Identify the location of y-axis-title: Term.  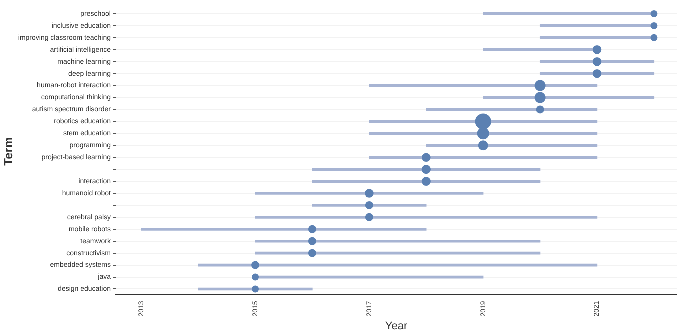
(9, 151).